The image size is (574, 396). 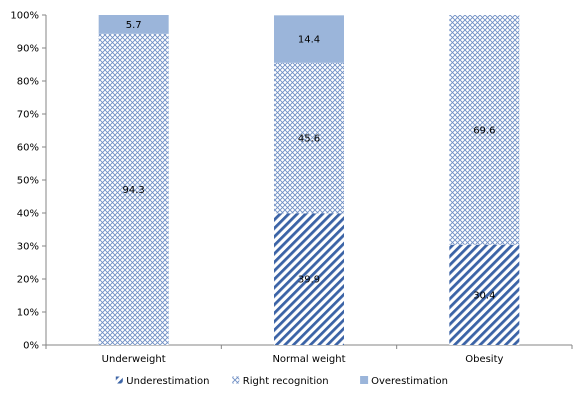 I want to click on data-label: 5.7, so click(x=134, y=25).